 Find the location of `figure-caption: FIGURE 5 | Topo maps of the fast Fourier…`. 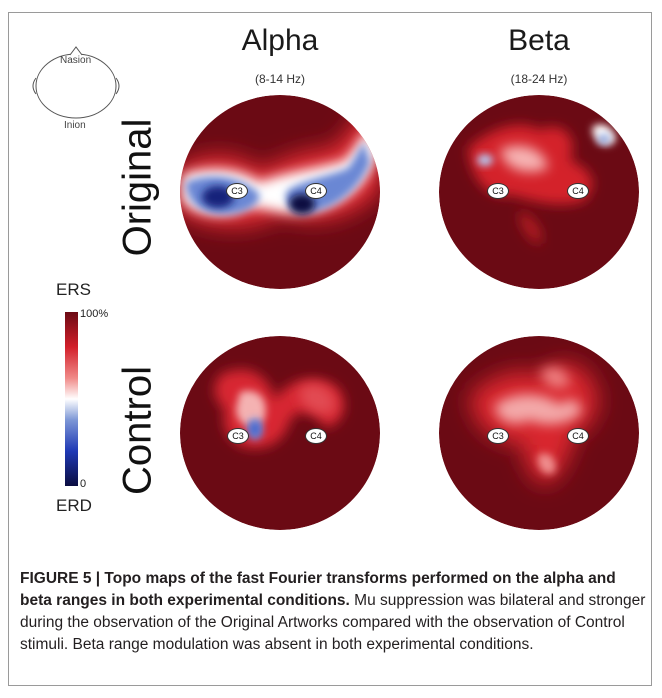

figure-caption: FIGURE 5 | Topo maps of the fast Fourier… is located at coordinates (335, 612).